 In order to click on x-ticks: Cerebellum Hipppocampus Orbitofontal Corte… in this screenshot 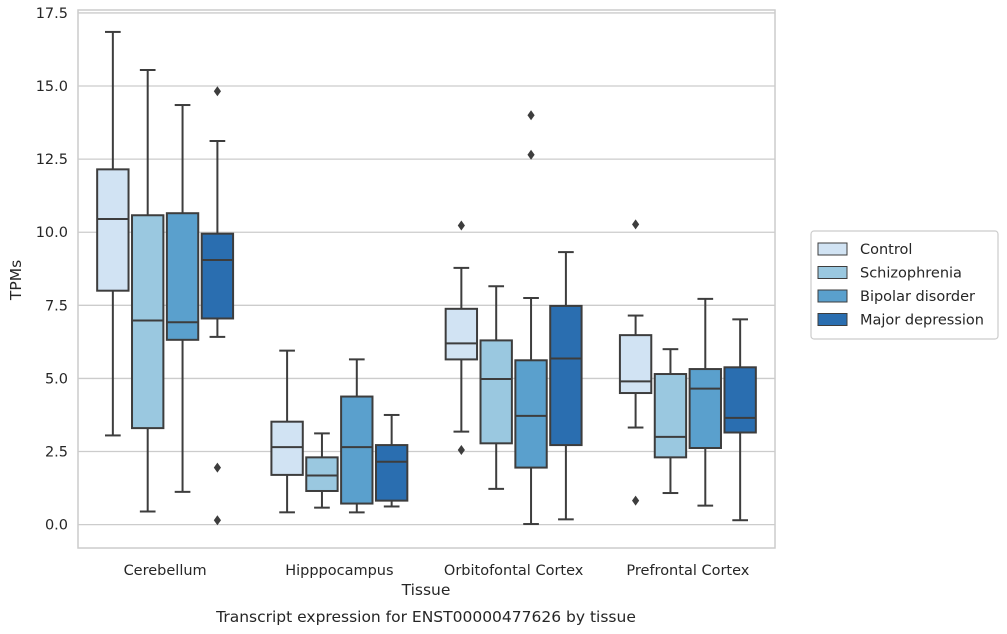, I will do `click(437, 571)`.